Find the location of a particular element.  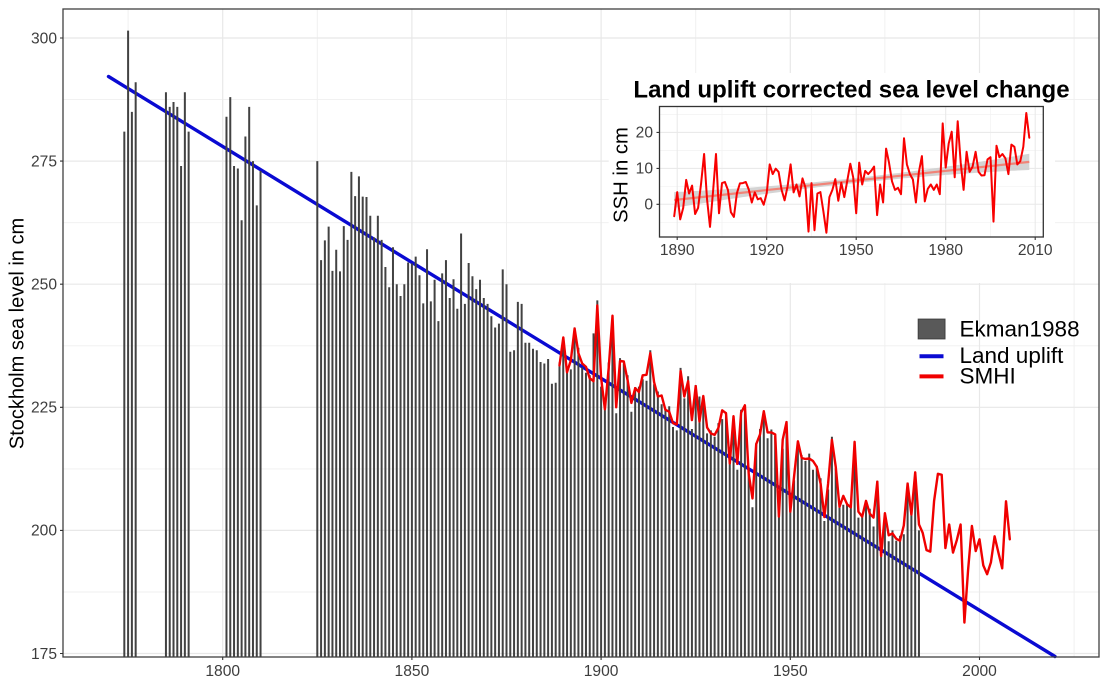

svg-text: 1900 is located at coordinates (601, 671).